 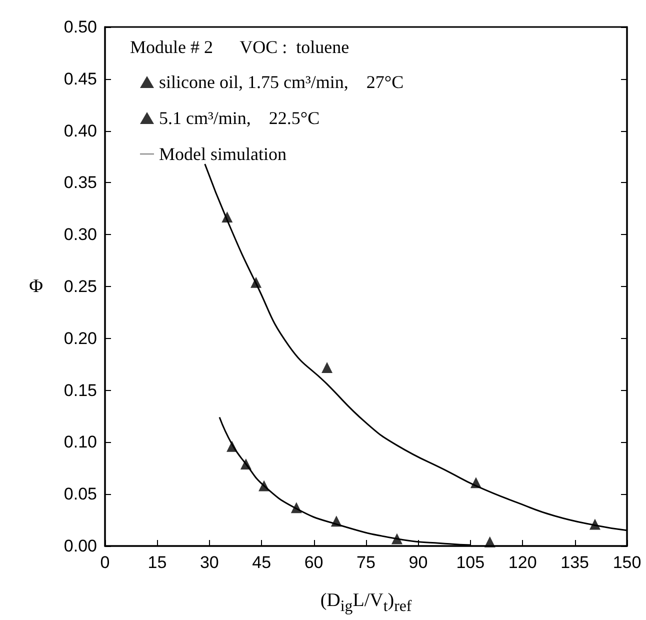 What do you see at coordinates (80, 390) in the screenshot?
I see `y-tick-label: 0.15` at bounding box center [80, 390].